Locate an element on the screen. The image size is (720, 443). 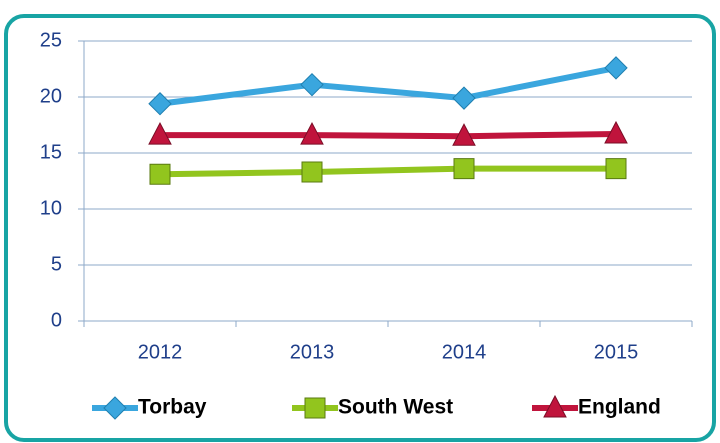
legend-label: England is located at coordinates (619, 407).